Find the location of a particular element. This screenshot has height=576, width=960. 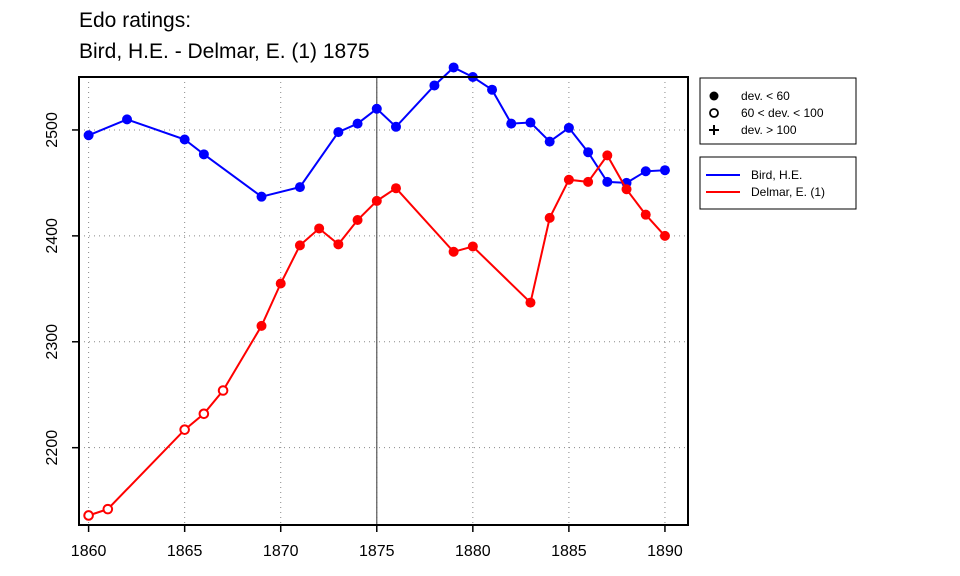

legend-open-circle is located at coordinates (714, 113).